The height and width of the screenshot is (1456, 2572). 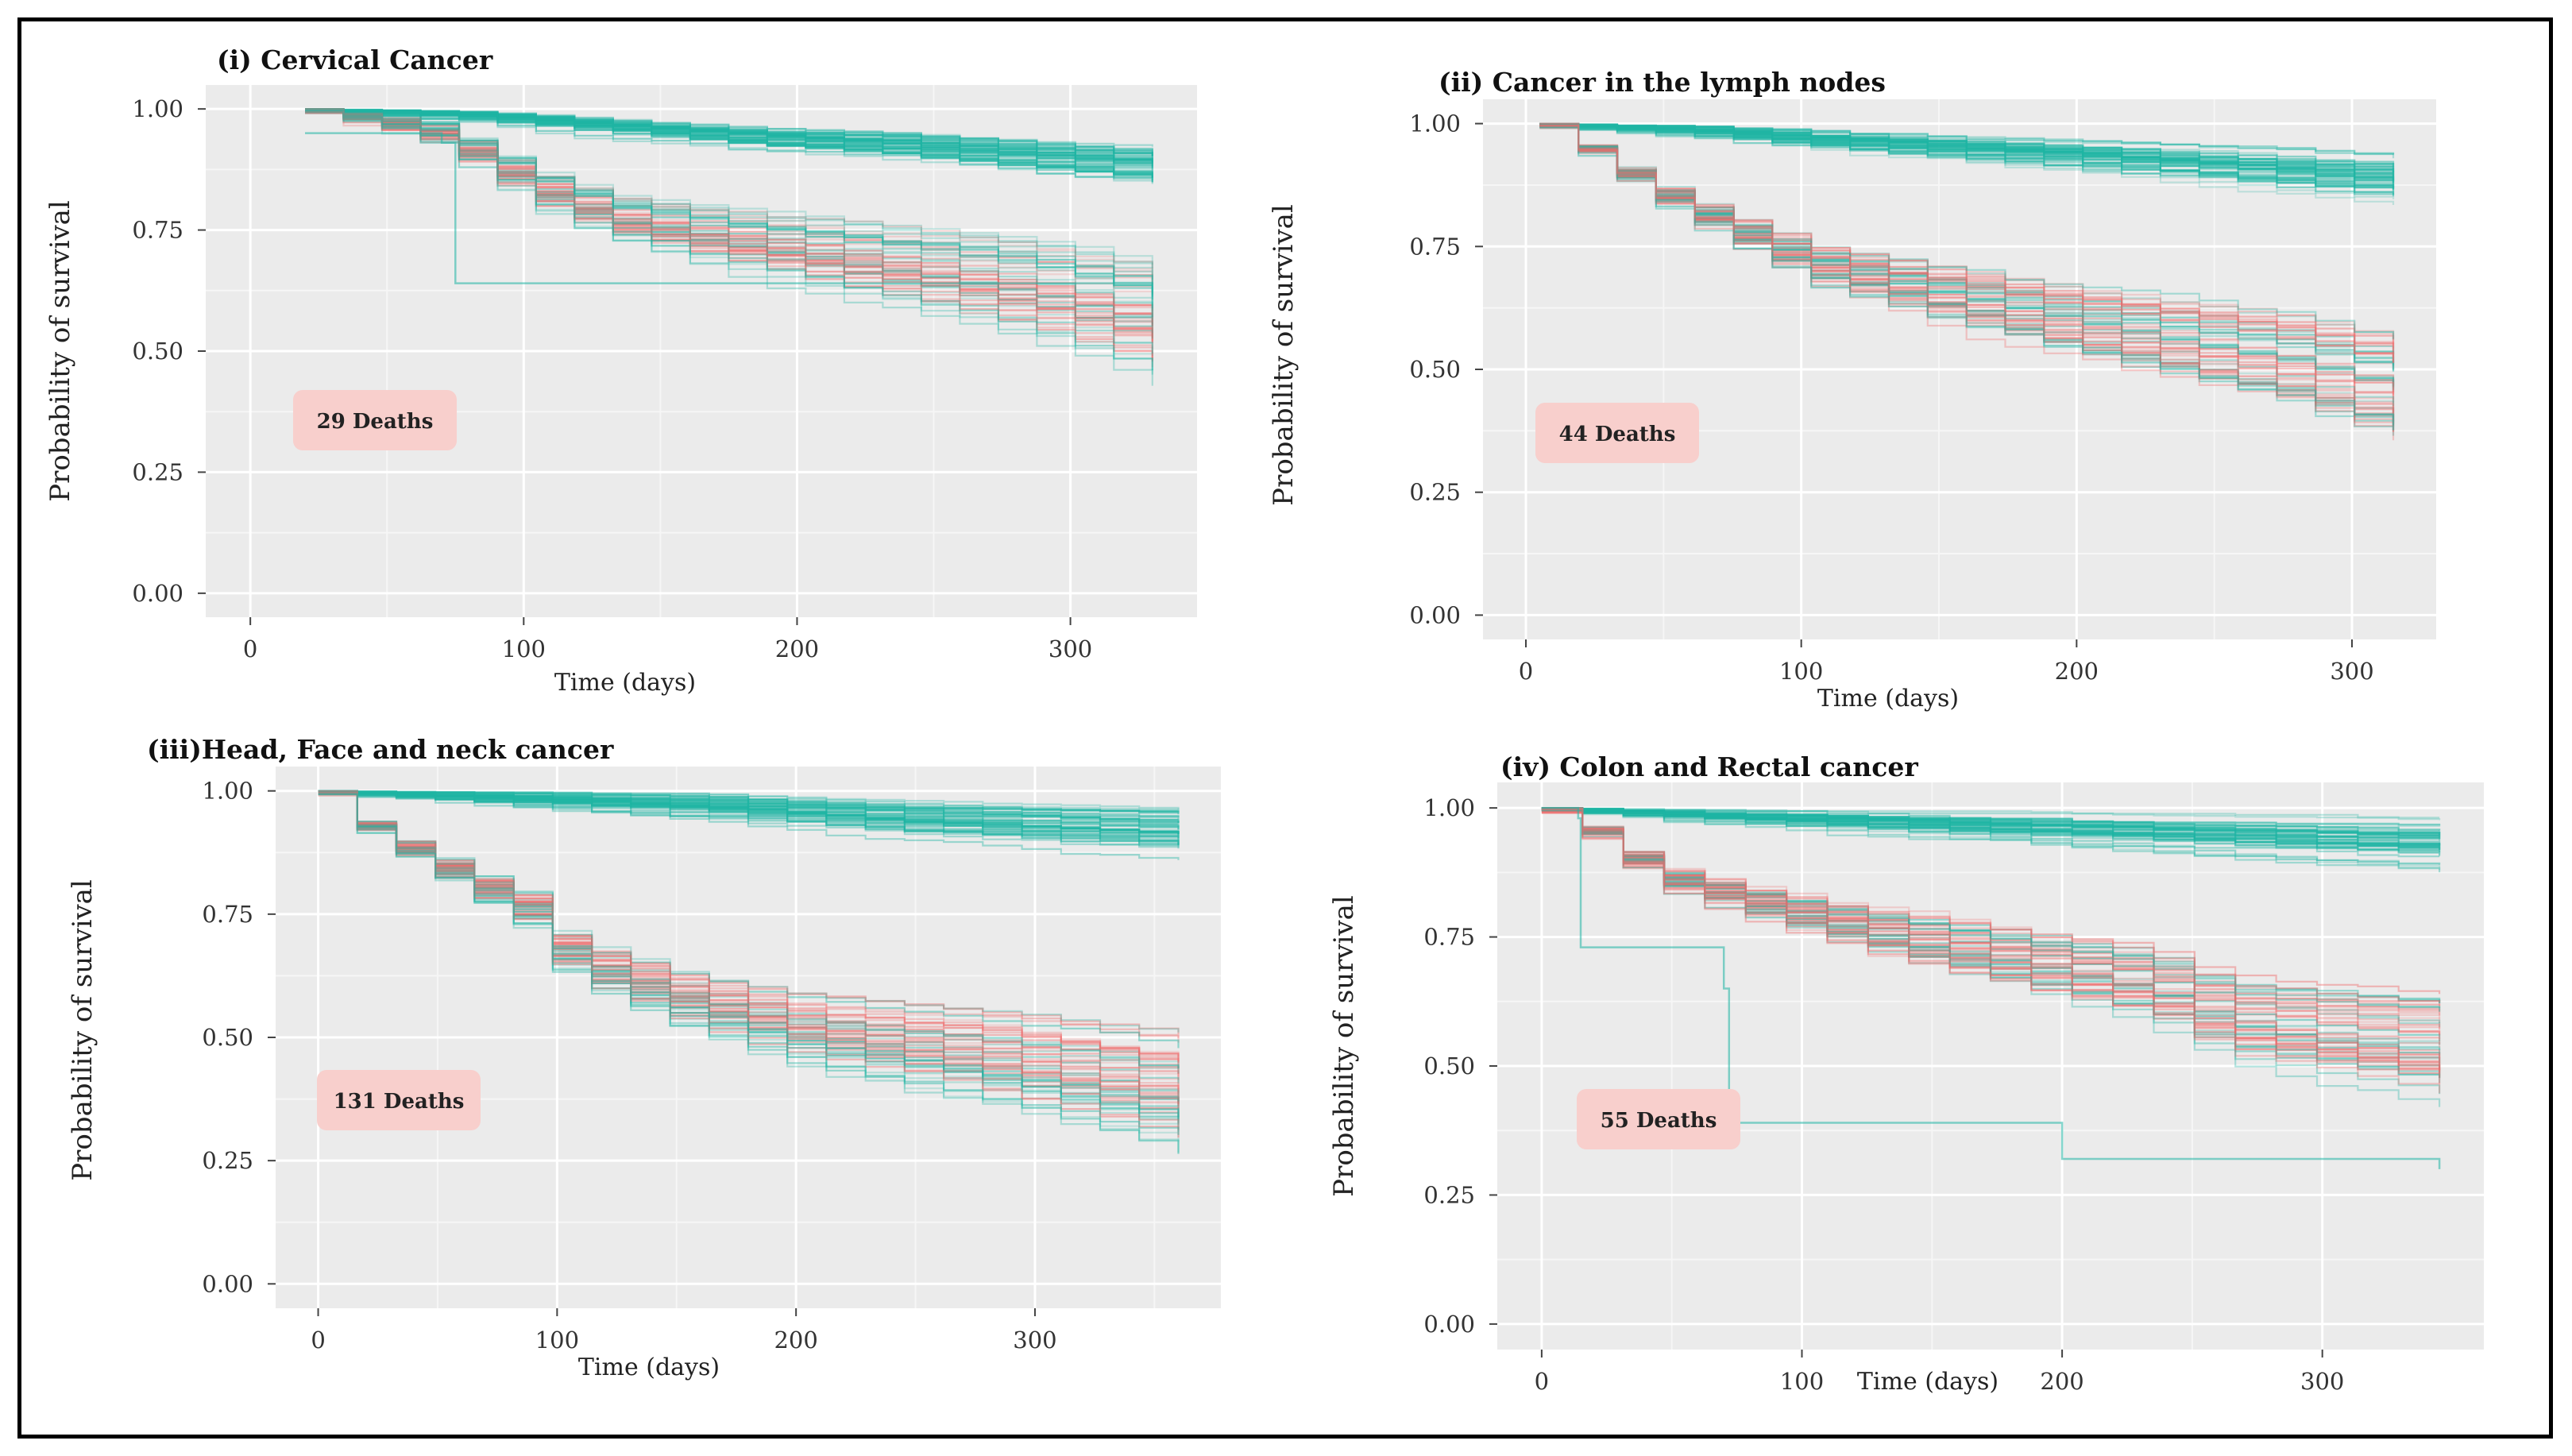 I want to click on chart-title: (ii) Cancer in the lymph nodes, so click(x=1662, y=82).